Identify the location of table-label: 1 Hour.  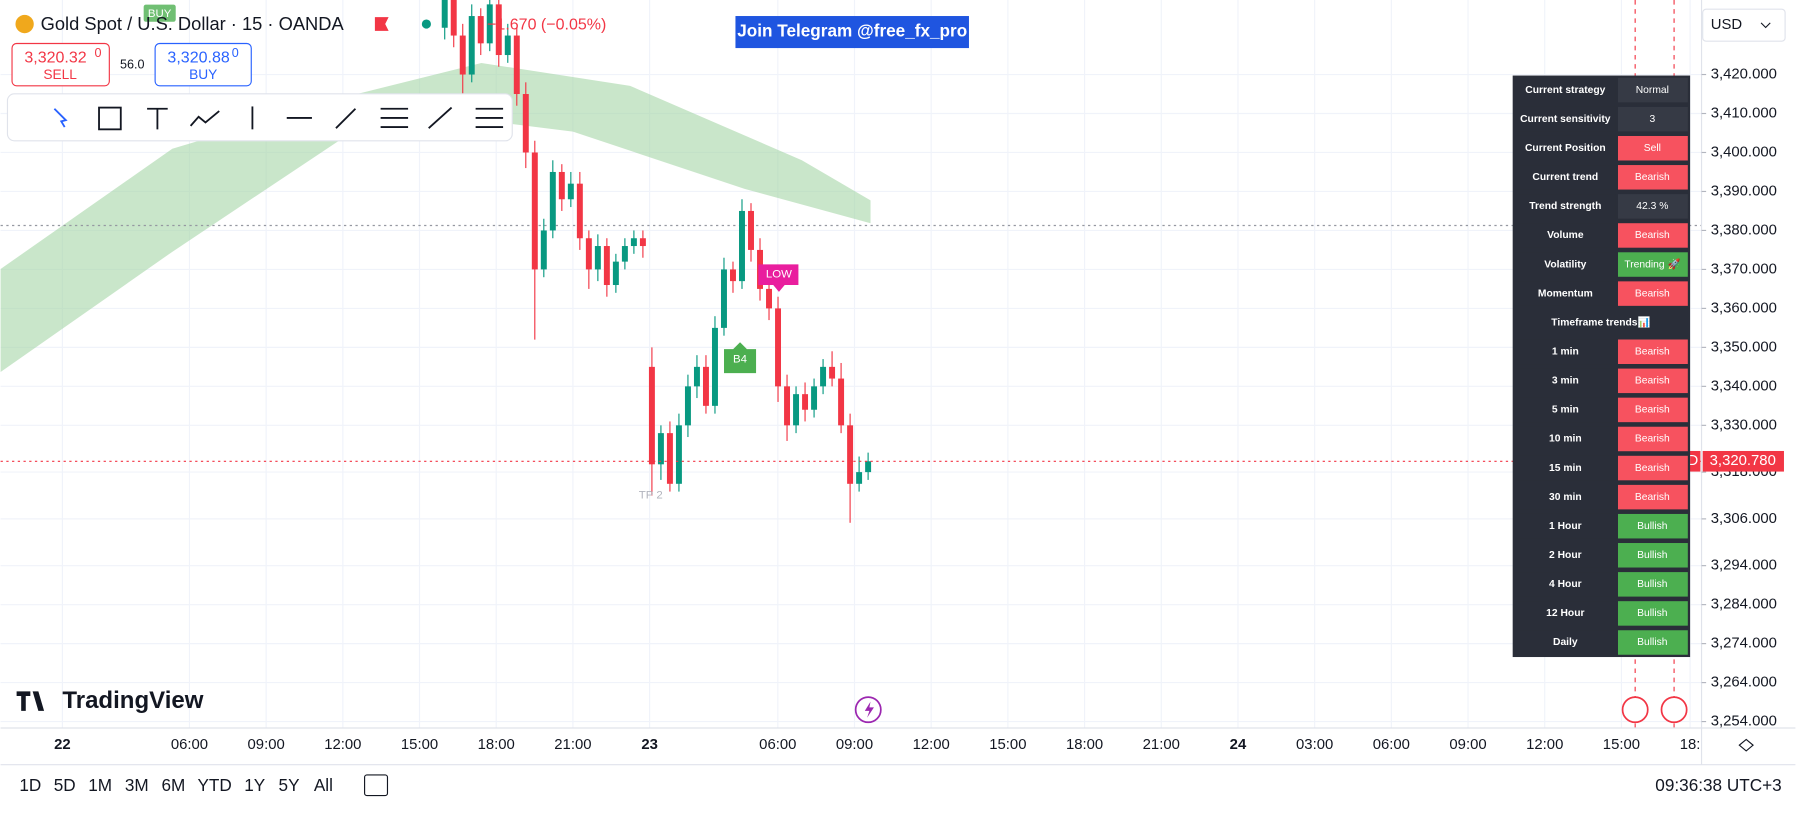
(1565, 526).